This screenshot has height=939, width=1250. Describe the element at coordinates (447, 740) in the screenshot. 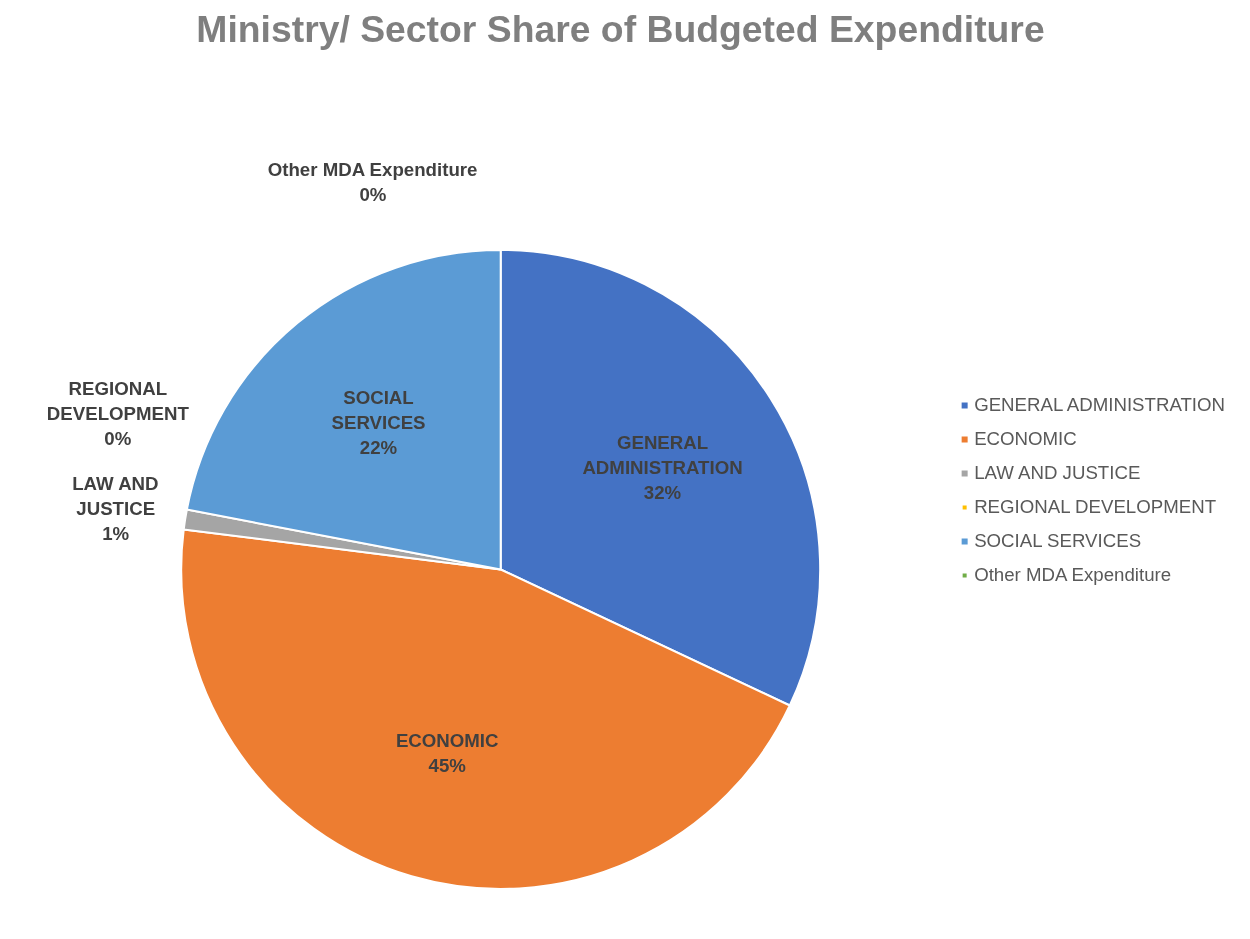

I see `slice-label: ECONOMIC` at that location.